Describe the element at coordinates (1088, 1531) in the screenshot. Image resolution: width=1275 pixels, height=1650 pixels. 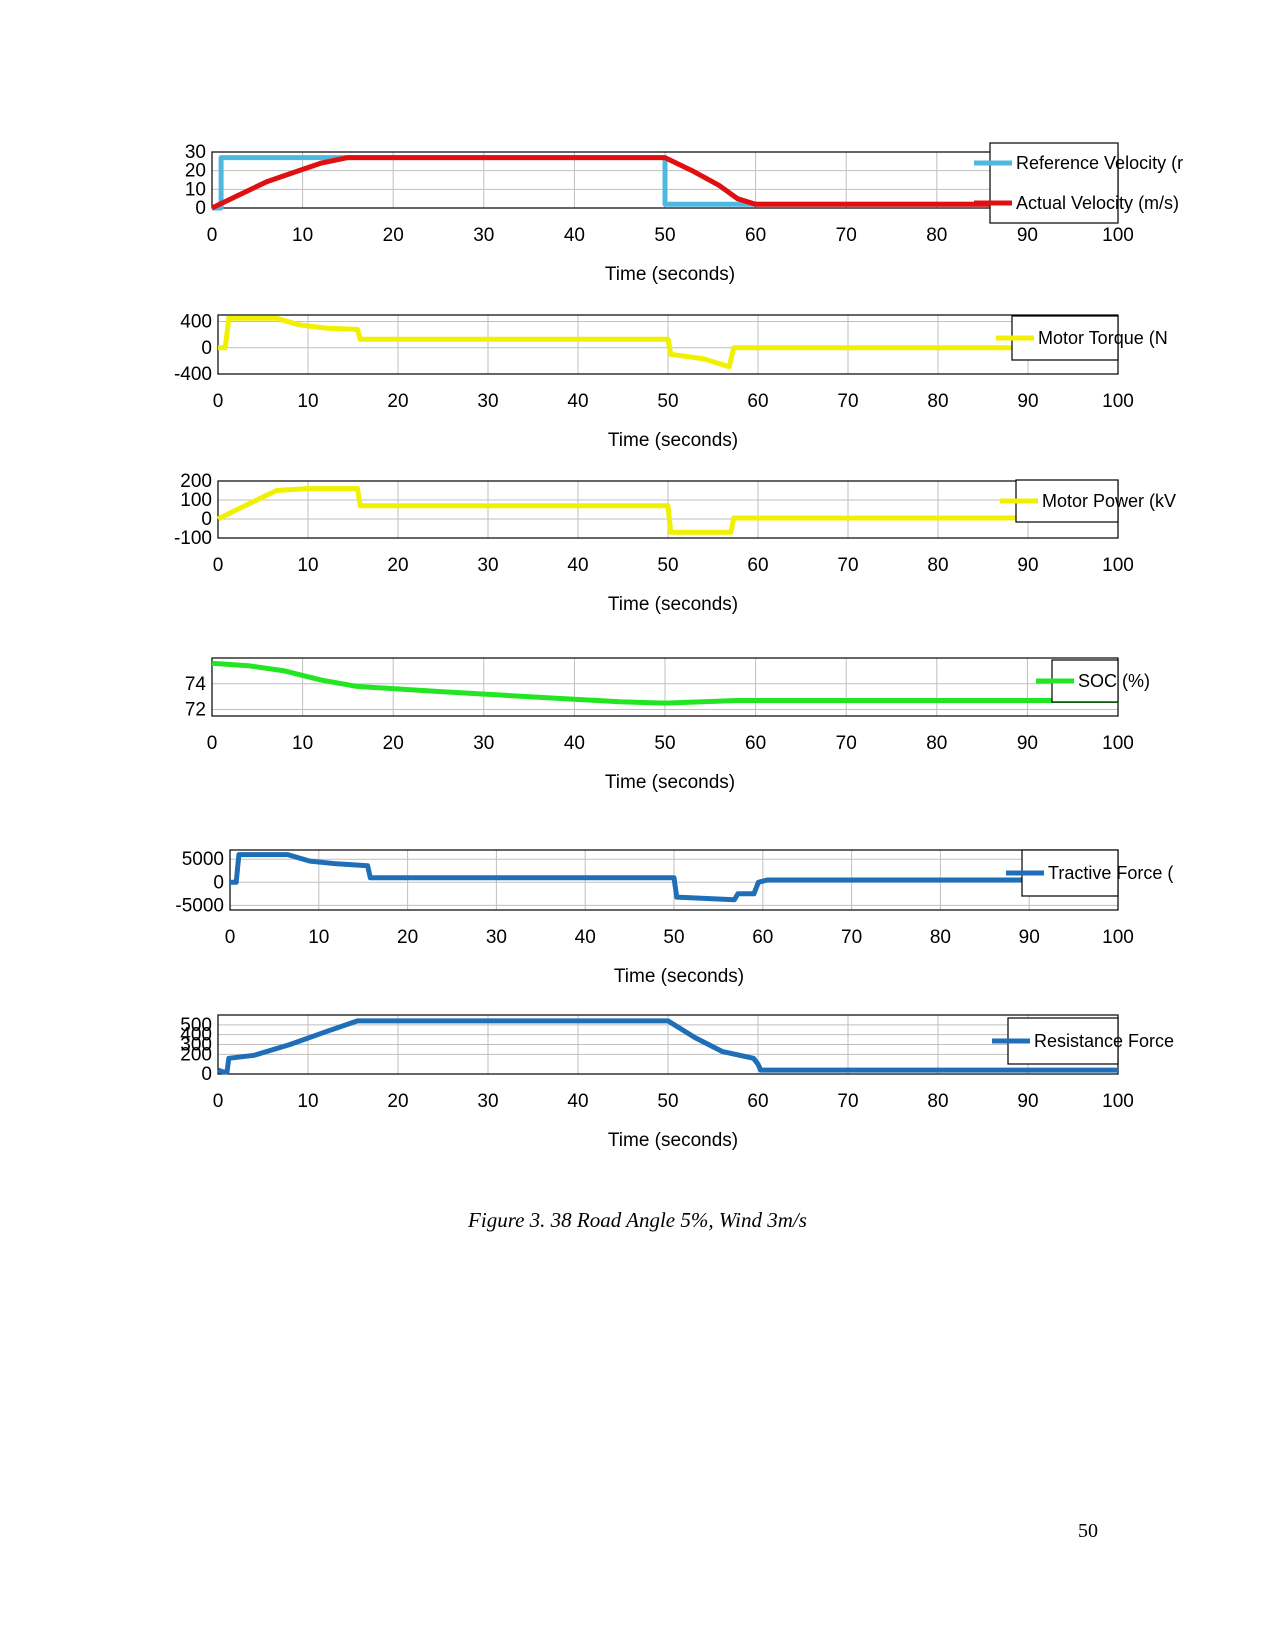
I see `page-number: 50` at that location.